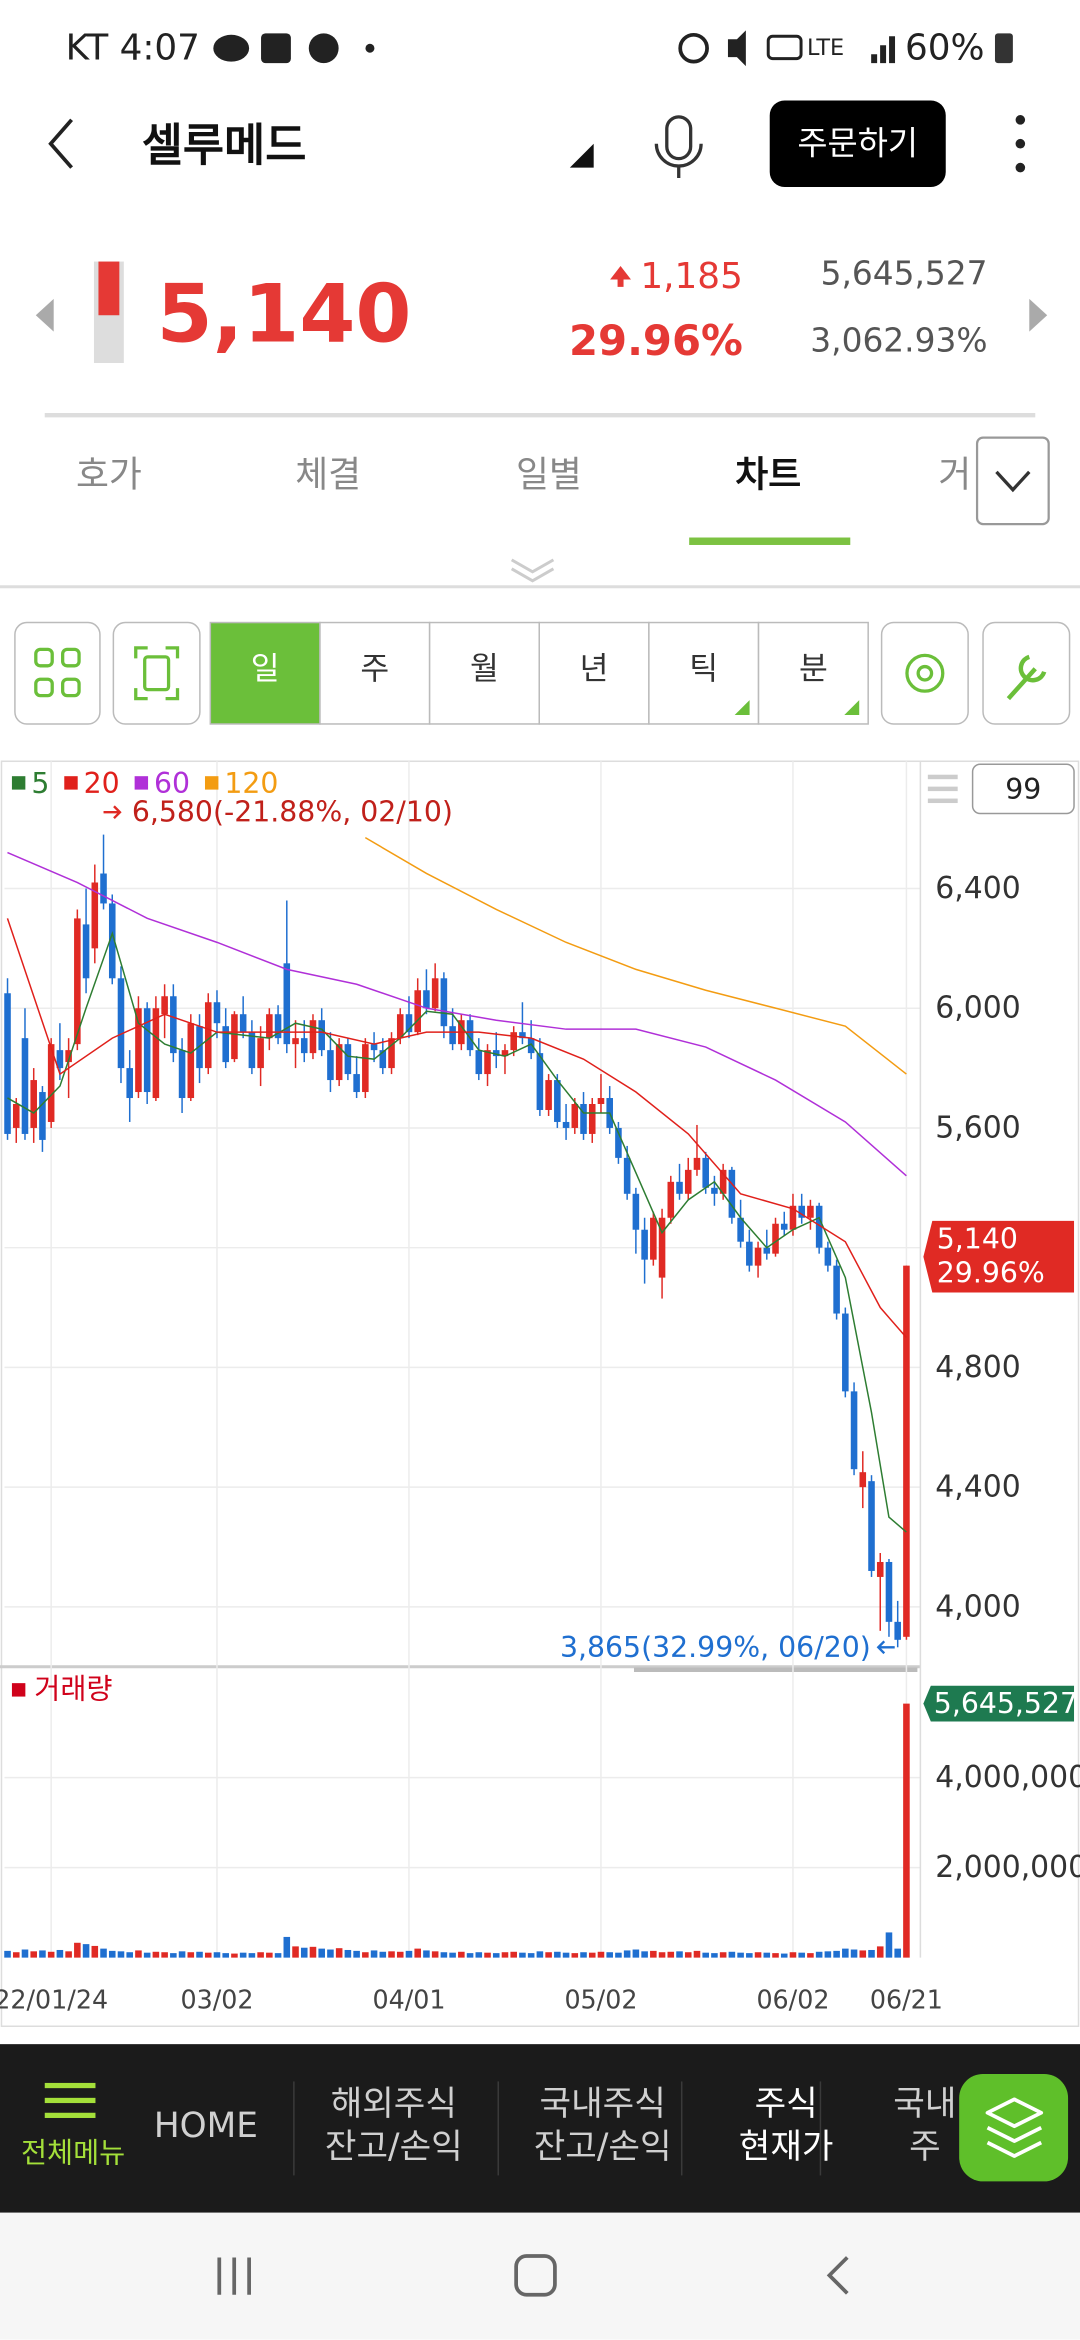  I want to click on period-label: 월, so click(484, 669).